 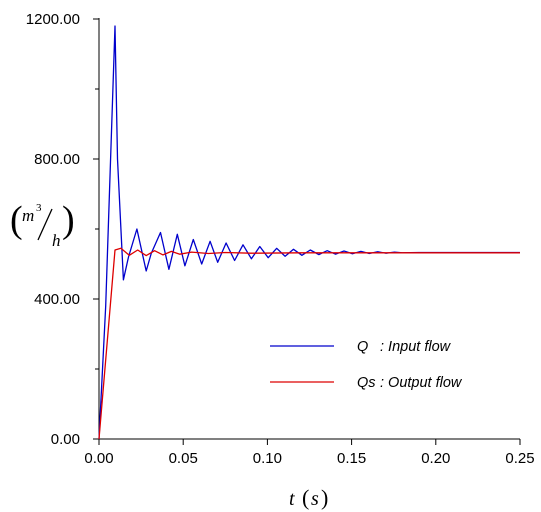 What do you see at coordinates (45, 224) in the screenshot?
I see `y-label-fraction-slash` at bounding box center [45, 224].